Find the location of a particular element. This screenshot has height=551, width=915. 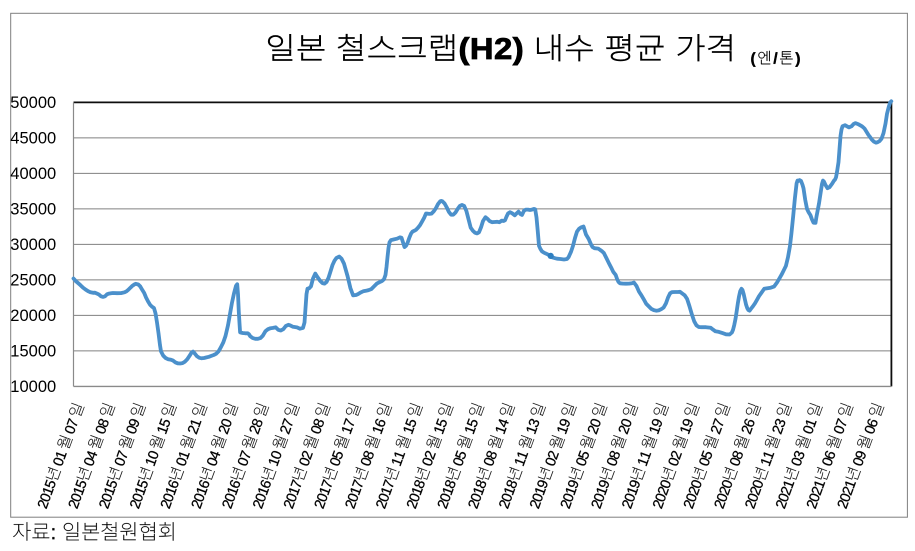

svg-text: 10000 is located at coordinates (33, 387).